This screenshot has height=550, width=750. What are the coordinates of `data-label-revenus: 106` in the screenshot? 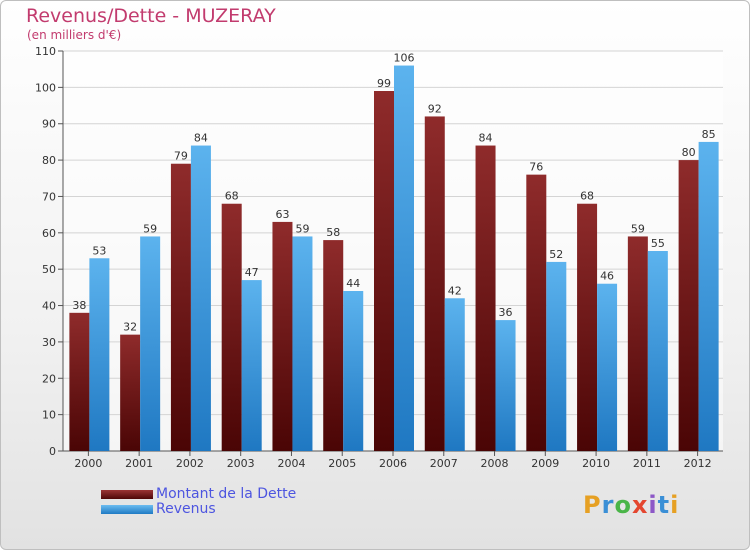 It's located at (404, 58).